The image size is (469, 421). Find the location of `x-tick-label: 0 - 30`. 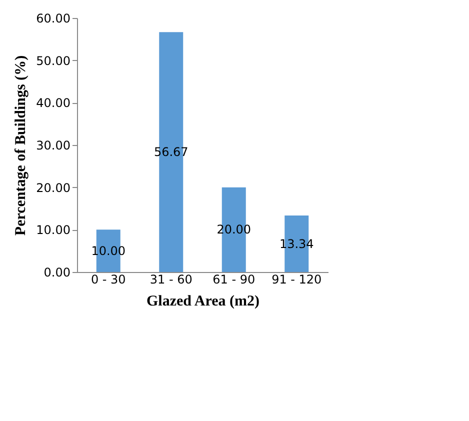

x-tick-label: 0 - 30 is located at coordinates (108, 279).